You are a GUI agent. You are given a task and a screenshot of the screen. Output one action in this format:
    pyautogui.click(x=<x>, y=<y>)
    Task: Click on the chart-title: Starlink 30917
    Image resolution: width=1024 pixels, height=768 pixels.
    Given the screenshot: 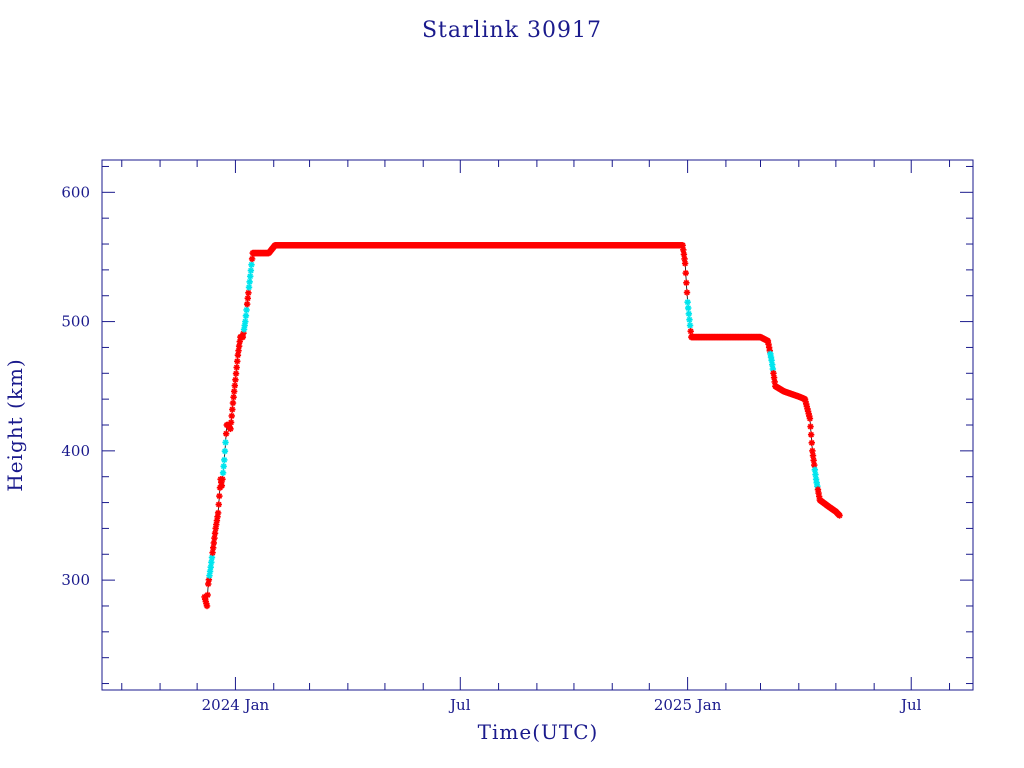 What is the action you would take?
    pyautogui.click(x=512, y=30)
    